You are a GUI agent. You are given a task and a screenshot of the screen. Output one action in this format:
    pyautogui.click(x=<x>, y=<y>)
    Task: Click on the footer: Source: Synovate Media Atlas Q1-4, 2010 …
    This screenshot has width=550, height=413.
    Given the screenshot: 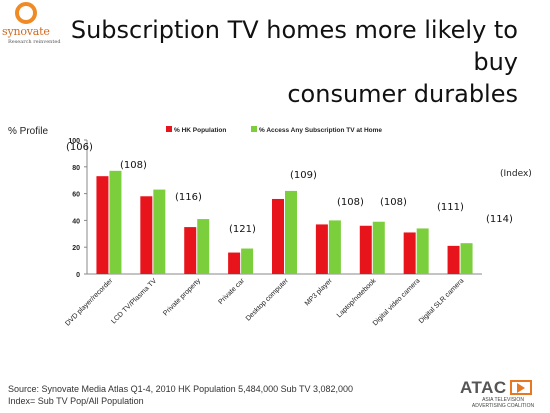 What is the action you would take?
    pyautogui.click(x=180, y=395)
    